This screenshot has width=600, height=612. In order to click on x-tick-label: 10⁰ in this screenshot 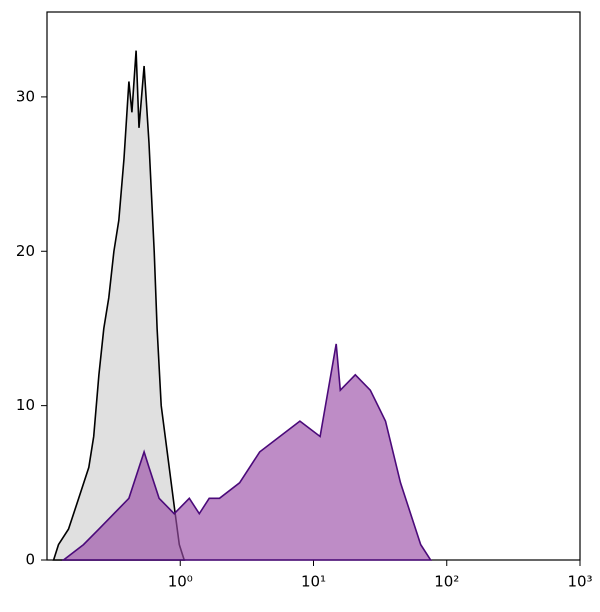, I will do `click(180, 582)`.